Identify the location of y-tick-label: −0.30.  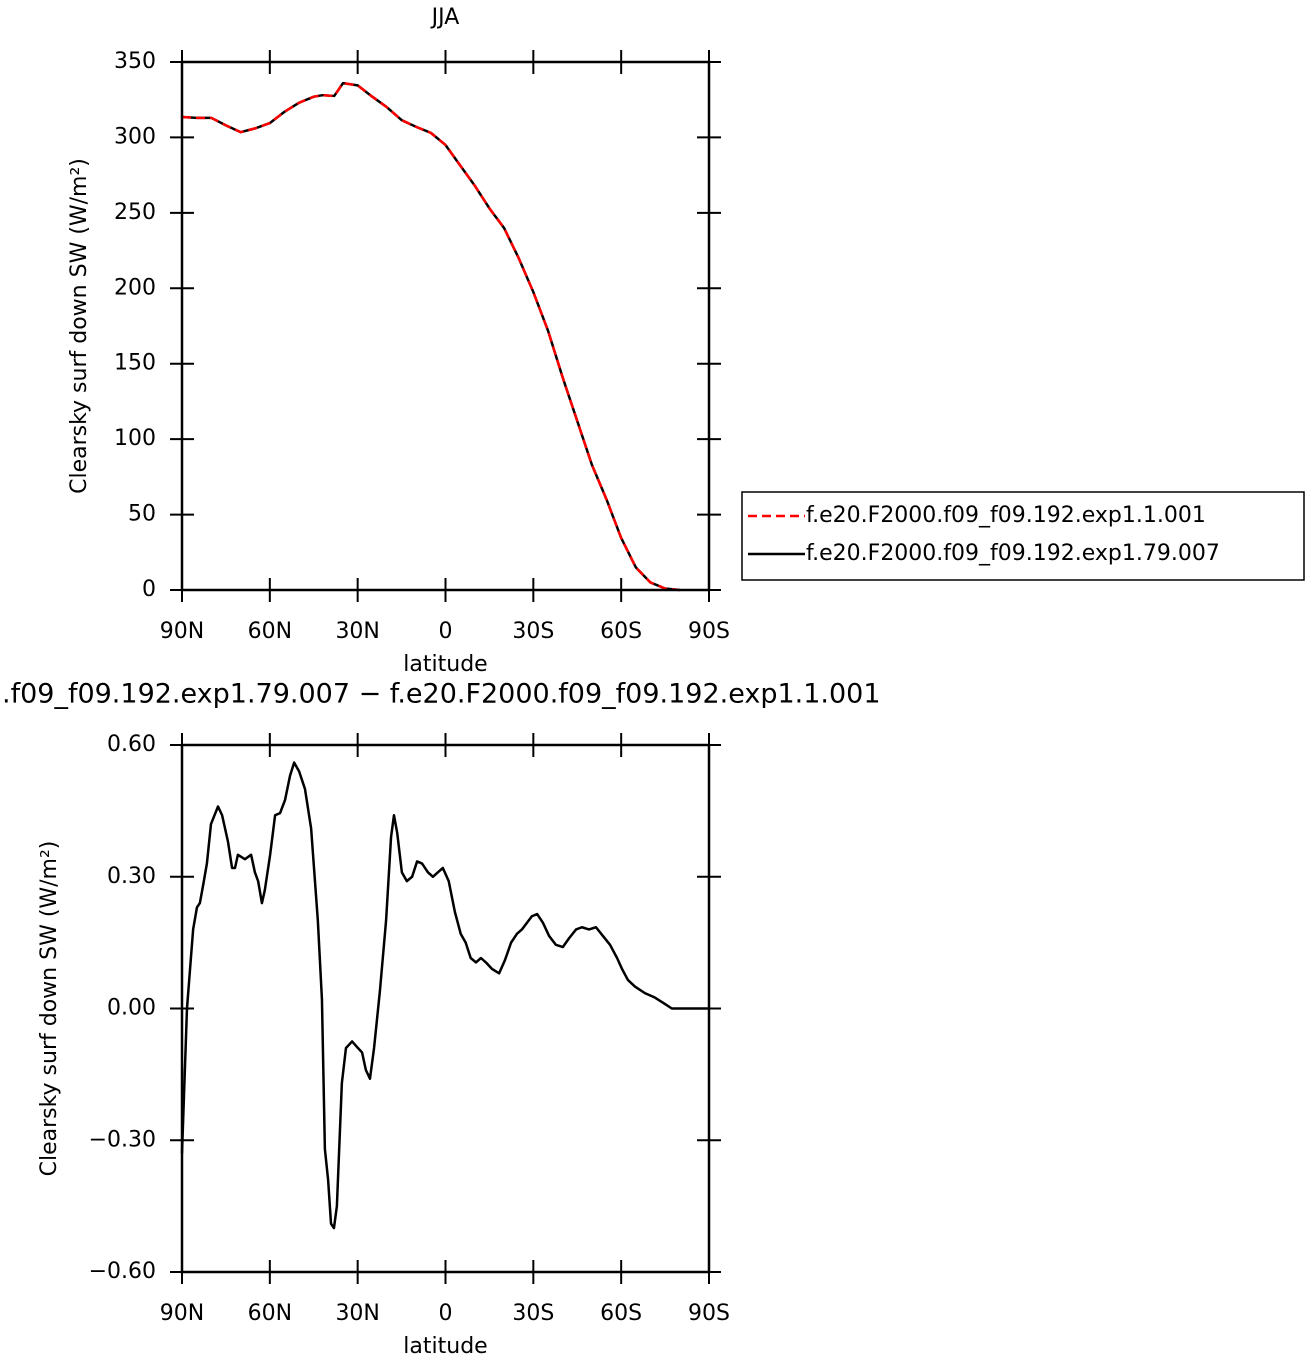
(122, 1139).